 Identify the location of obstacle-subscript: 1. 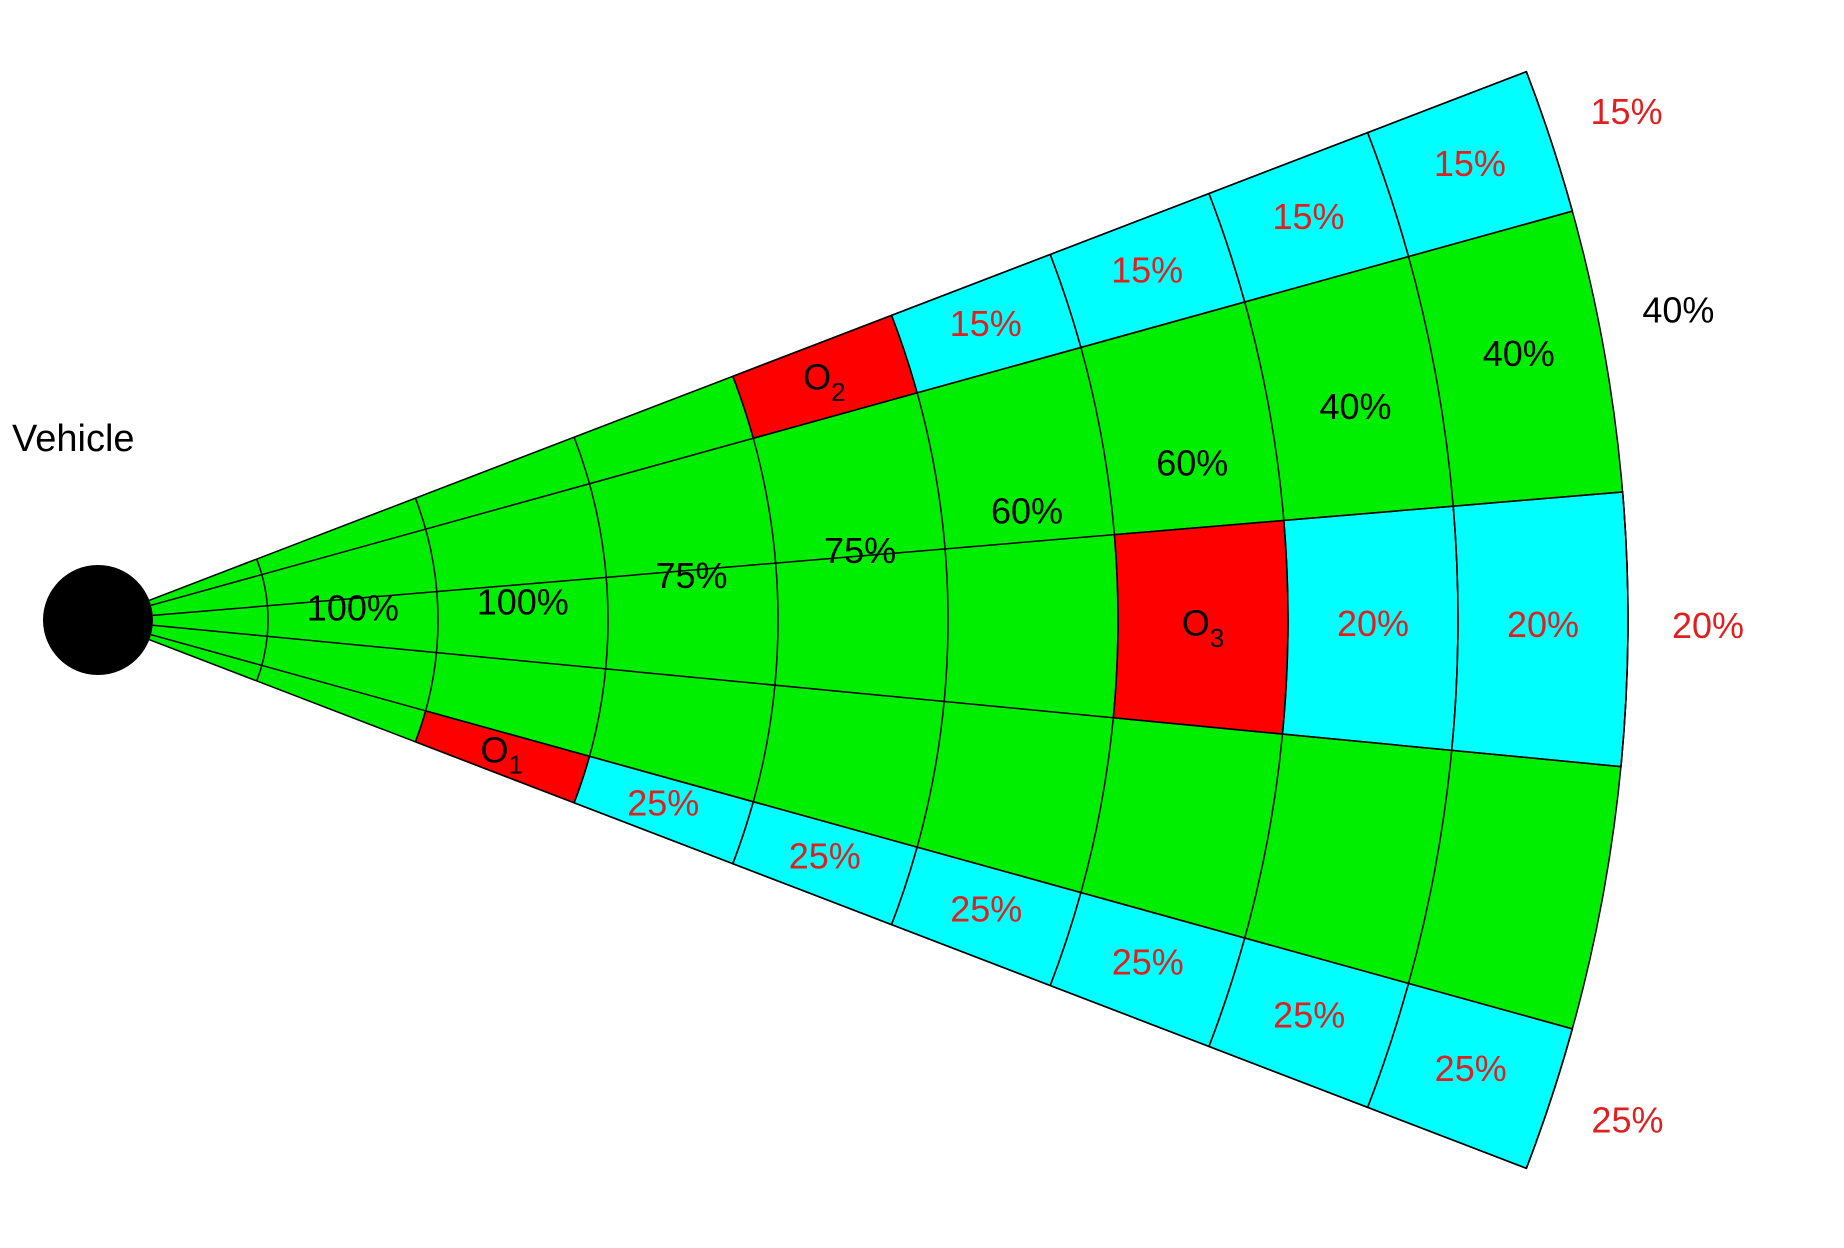
(516, 765).